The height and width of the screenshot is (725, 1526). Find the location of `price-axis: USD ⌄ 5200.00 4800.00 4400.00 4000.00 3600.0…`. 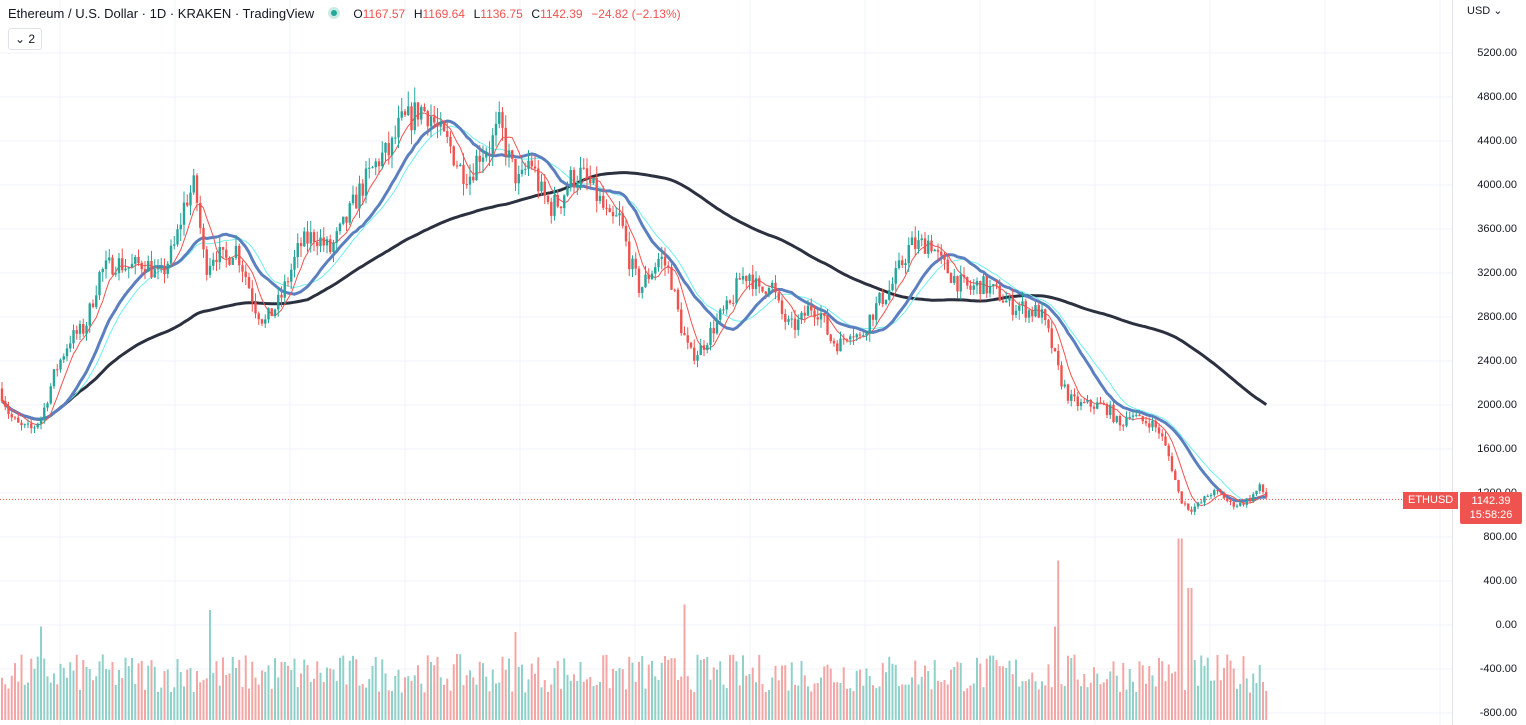

price-axis: USD ⌄ 5200.00 4800.00 4400.00 4000.00 3600.0… is located at coordinates (1489, 362).